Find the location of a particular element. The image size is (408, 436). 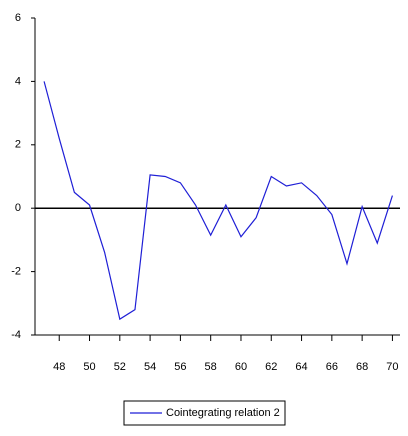

y-tick-label: 0 is located at coordinates (18, 208).